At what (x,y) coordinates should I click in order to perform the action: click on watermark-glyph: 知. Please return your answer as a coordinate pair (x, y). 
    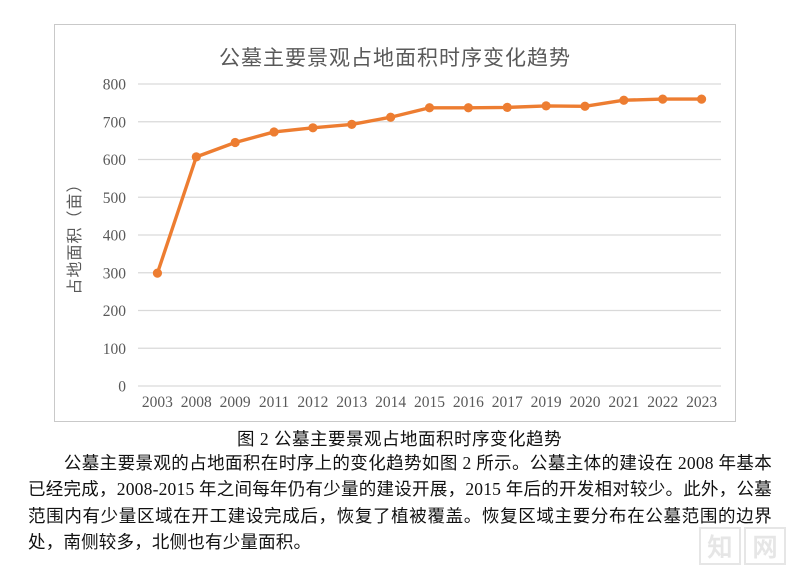
    Looking at the image, I should click on (720, 546).